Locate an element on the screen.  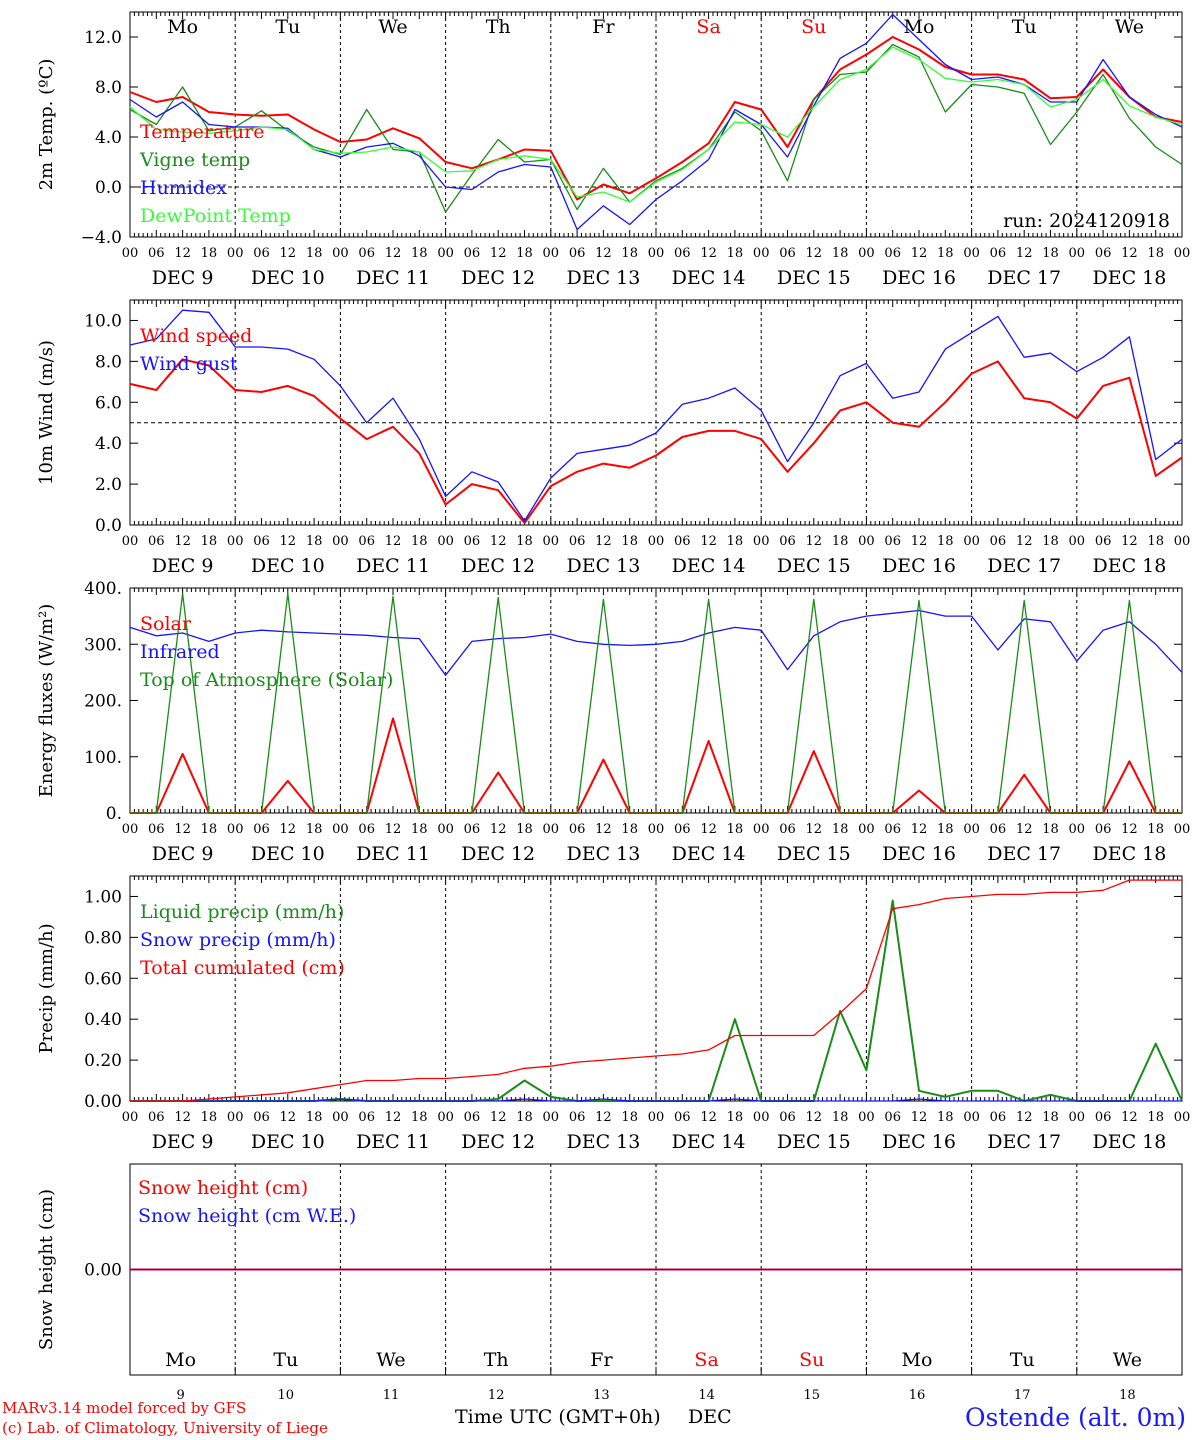
y-tick-label: 6.0 is located at coordinates (108, 403).